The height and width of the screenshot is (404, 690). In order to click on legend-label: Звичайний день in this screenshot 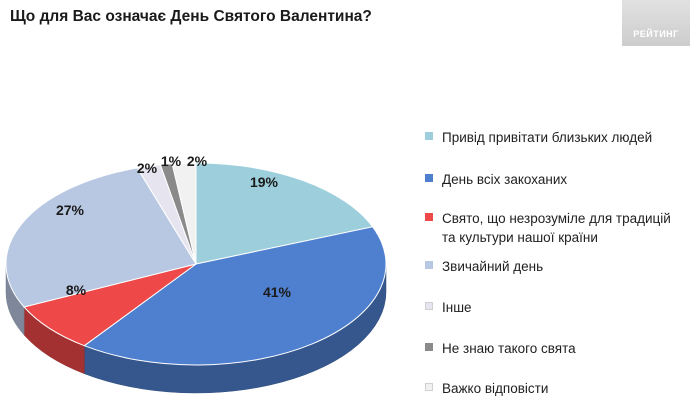, I will do `click(493, 266)`.